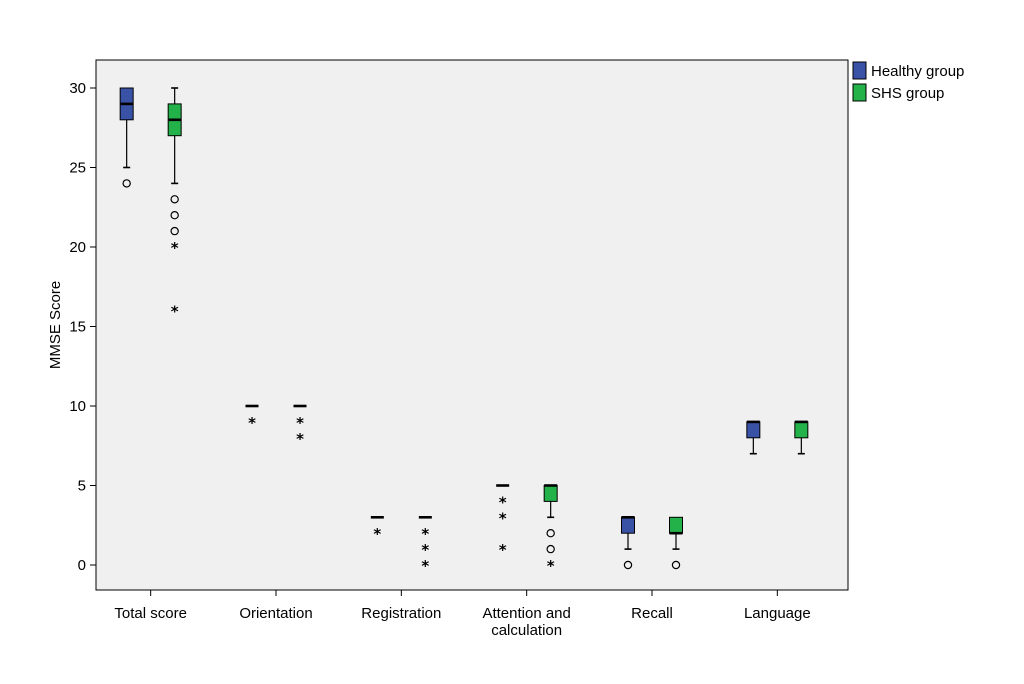 The height and width of the screenshot is (684, 1024). Describe the element at coordinates (907, 93) in the screenshot. I see `legend-label: SHS group` at that location.